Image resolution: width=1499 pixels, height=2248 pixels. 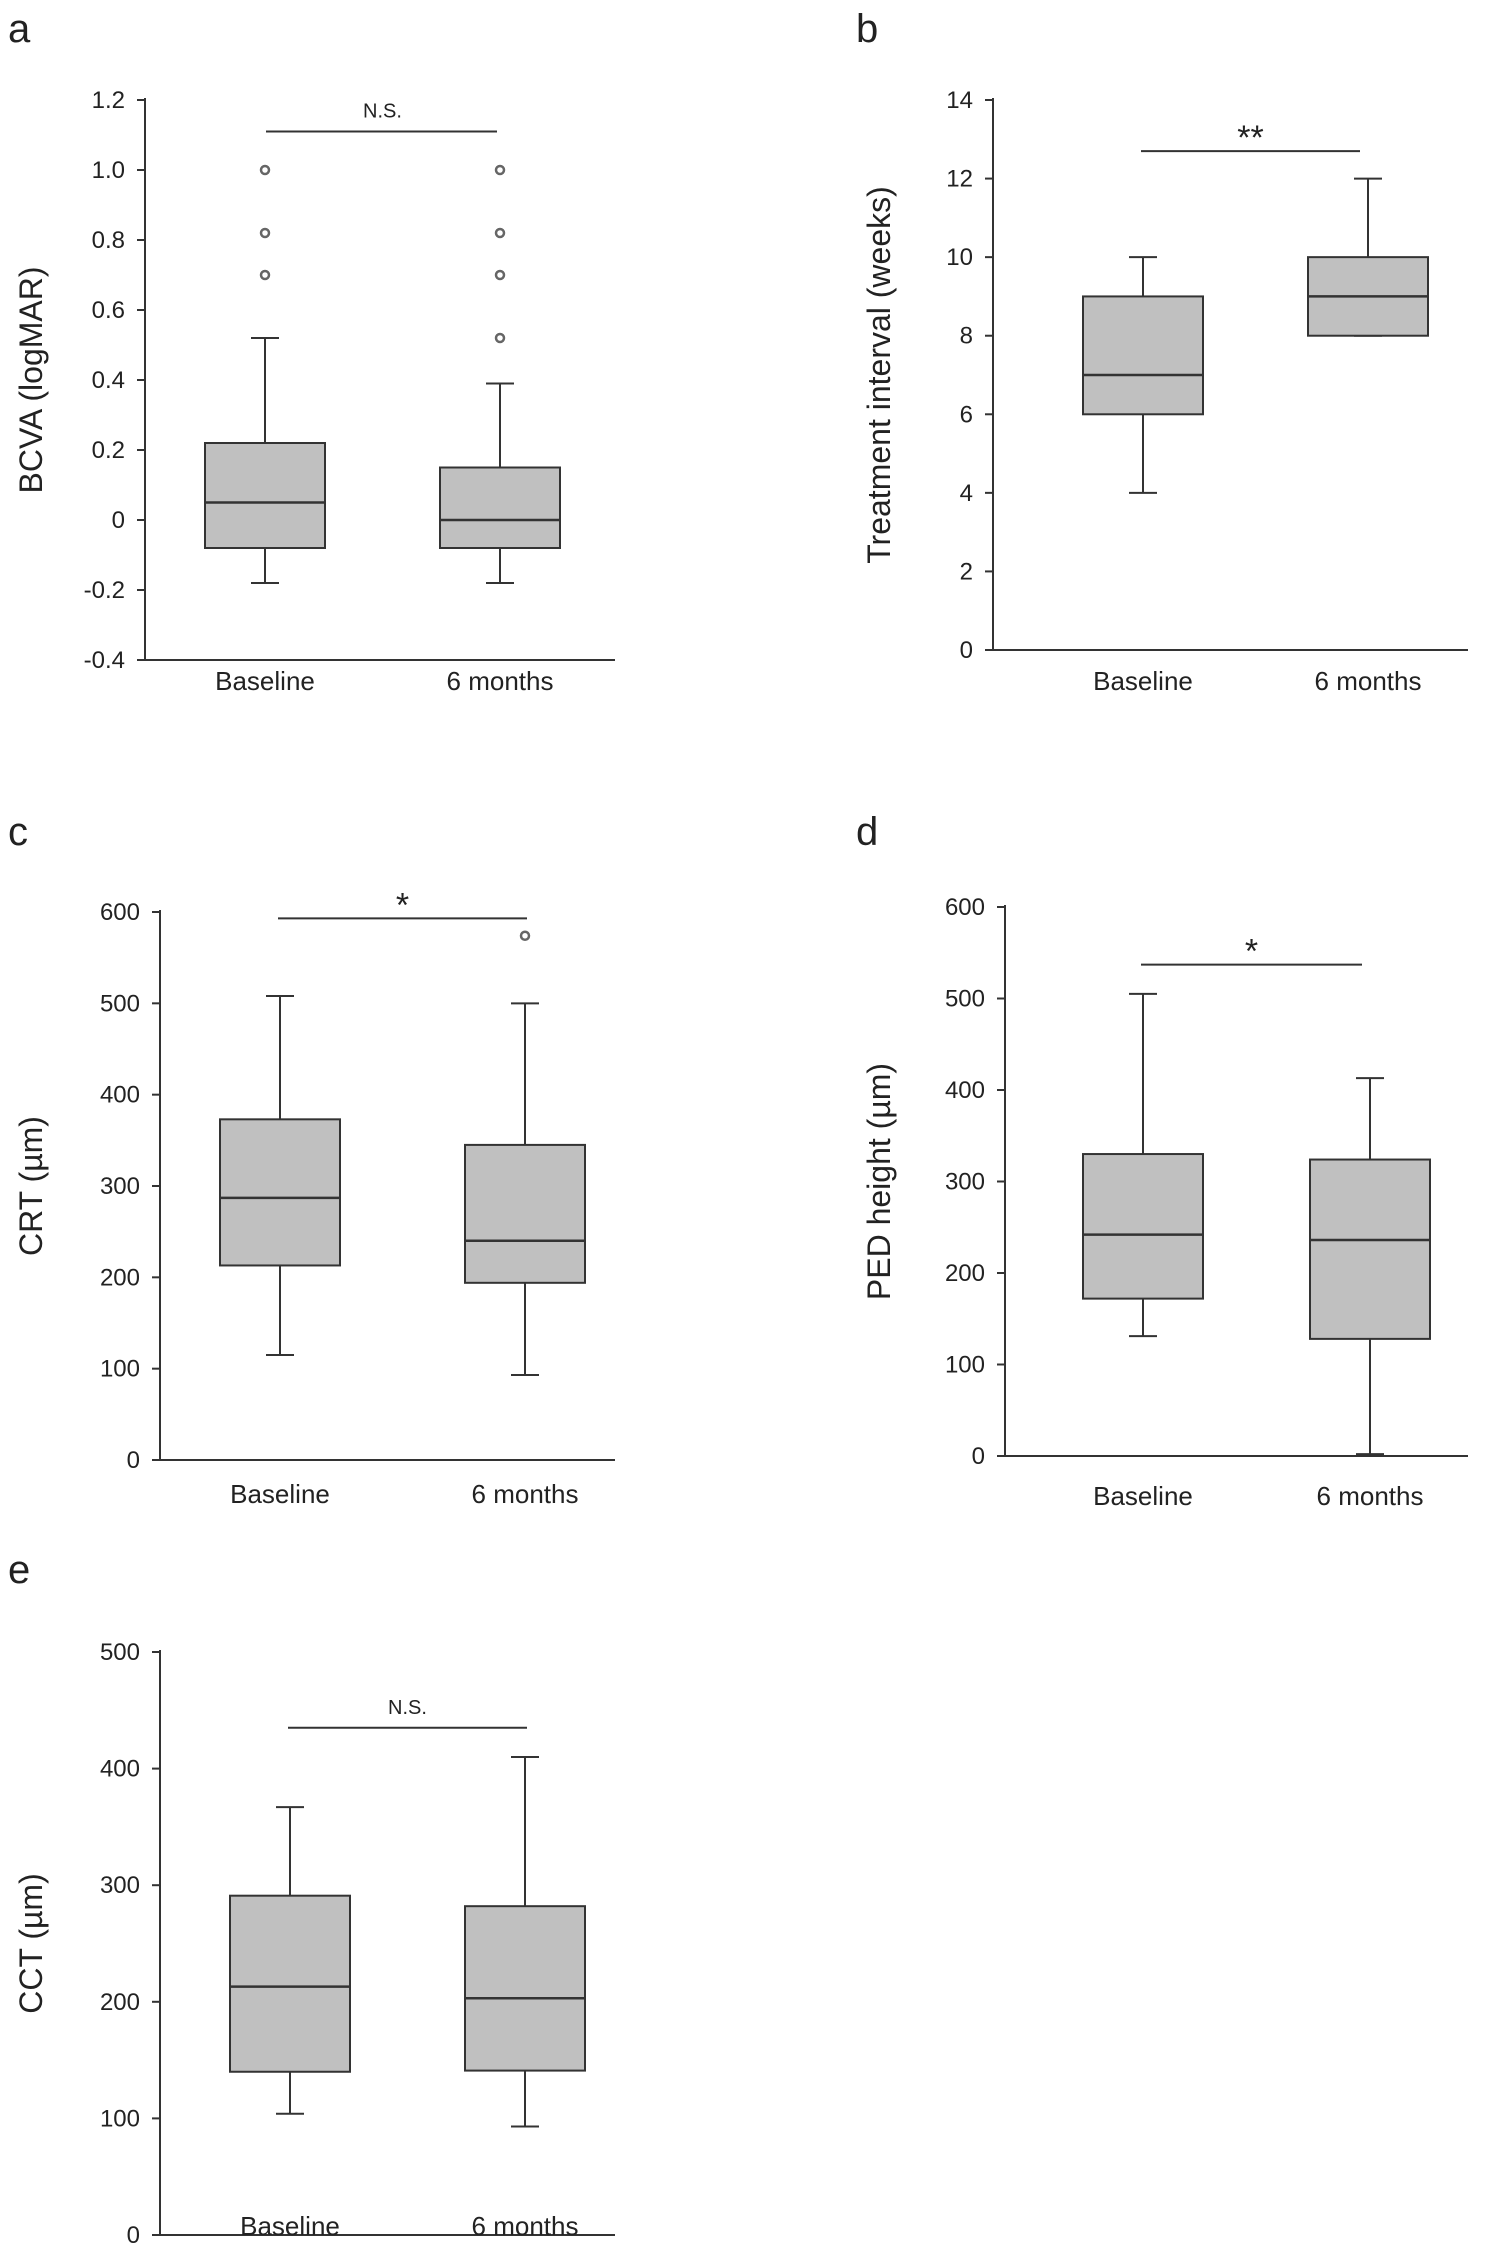 What do you see at coordinates (104, 590) in the screenshot?
I see `y-tick-label: -0.2` at bounding box center [104, 590].